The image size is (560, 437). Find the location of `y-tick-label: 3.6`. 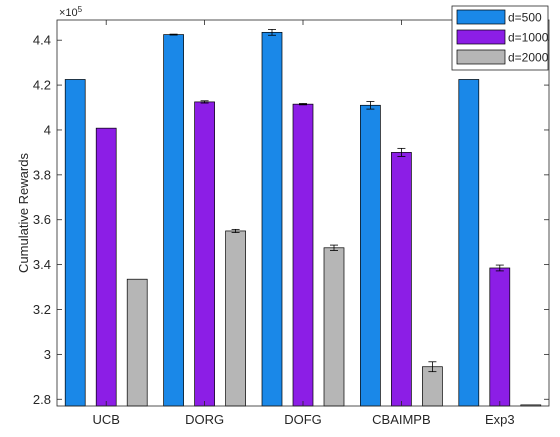

y-tick-label: 3.6 is located at coordinates (42, 219).